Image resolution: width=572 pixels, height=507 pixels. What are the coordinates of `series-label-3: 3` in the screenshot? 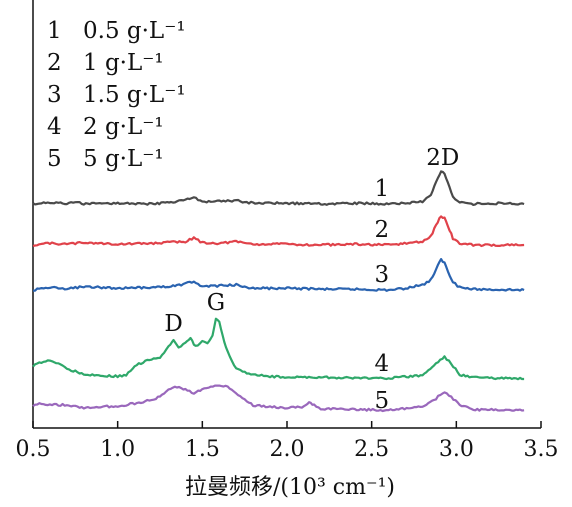 It's located at (381, 275).